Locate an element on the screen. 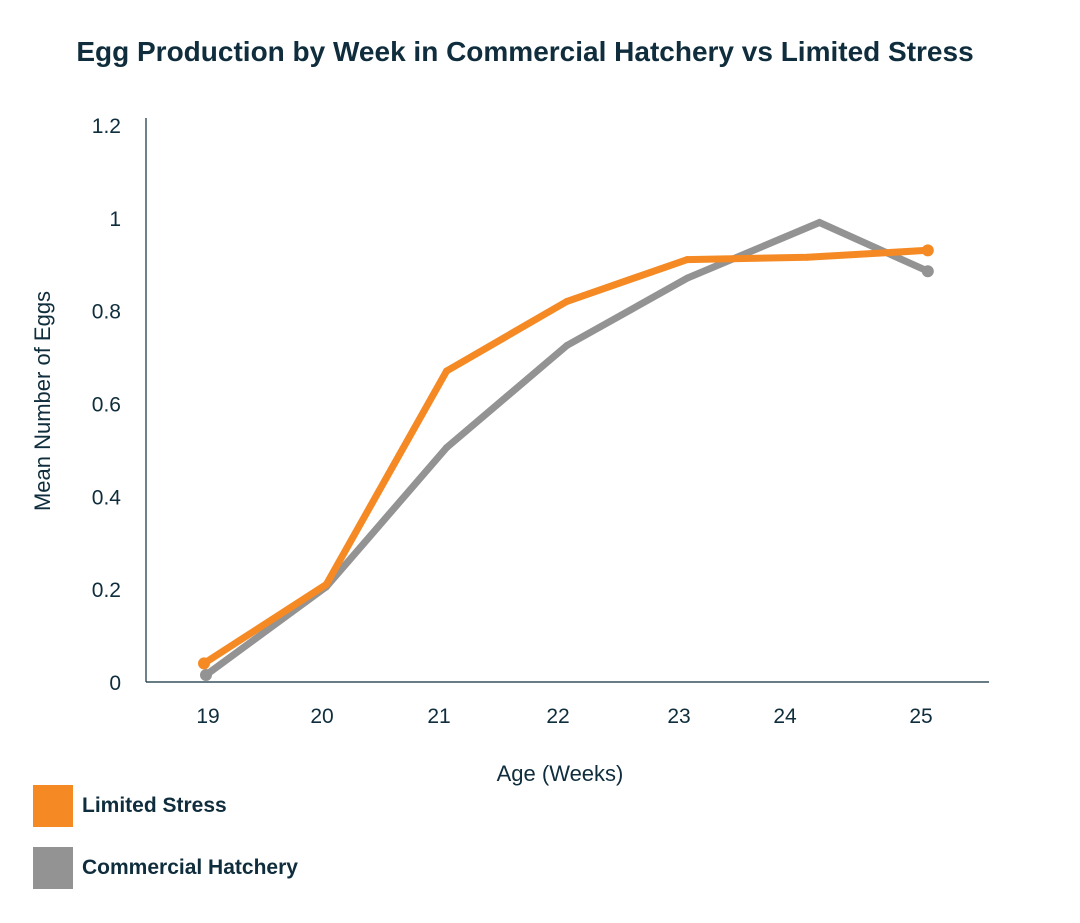  y-tick-label: 0.4 is located at coordinates (107, 497).